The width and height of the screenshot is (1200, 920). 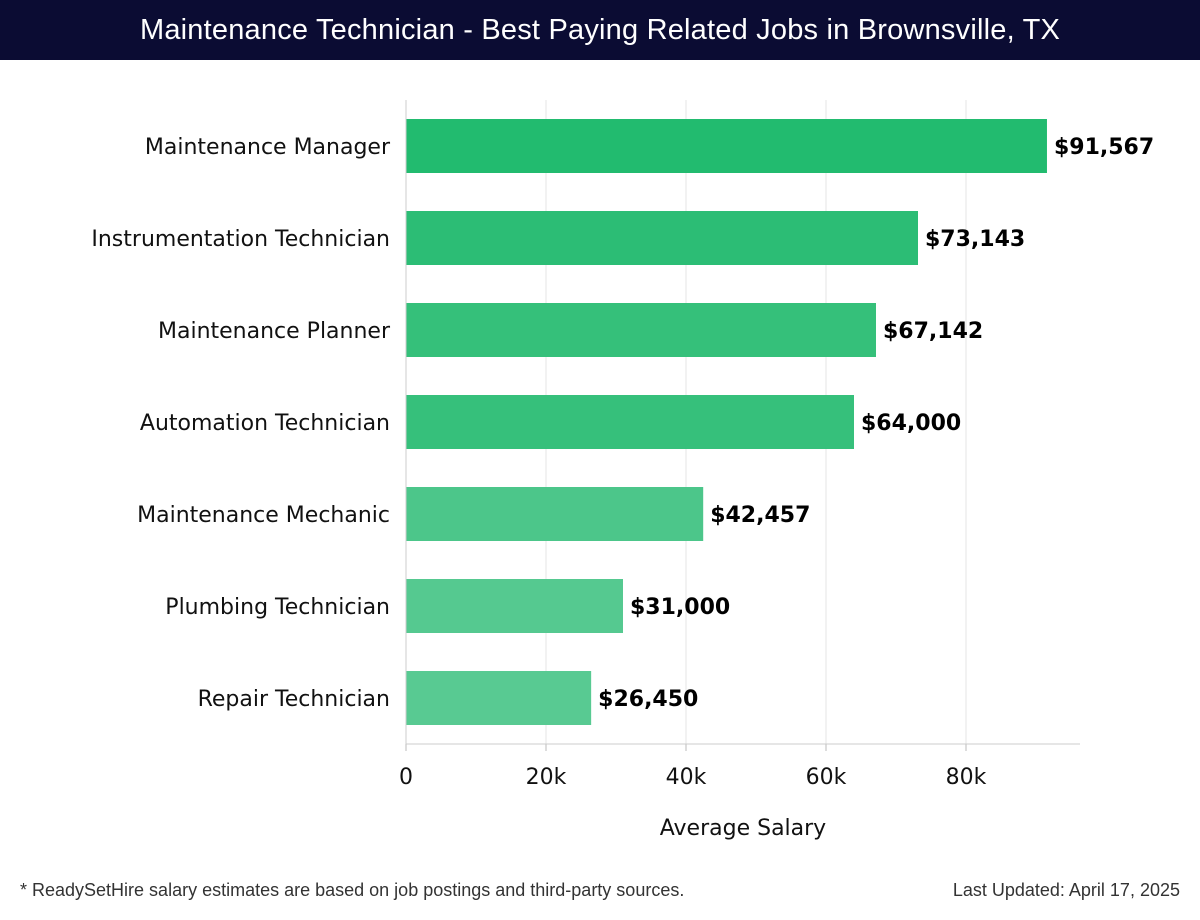 What do you see at coordinates (686, 777) in the screenshot?
I see `x-tick-label: 40k` at bounding box center [686, 777].